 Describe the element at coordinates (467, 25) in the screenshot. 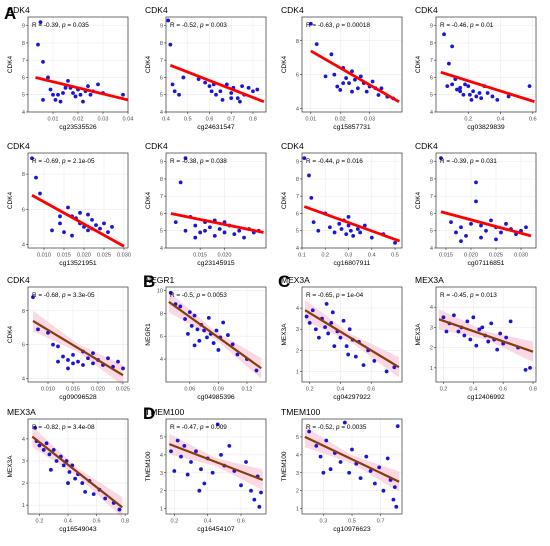

I see `correlation-annotation: R = -0.46, p = 0.01` at that location.